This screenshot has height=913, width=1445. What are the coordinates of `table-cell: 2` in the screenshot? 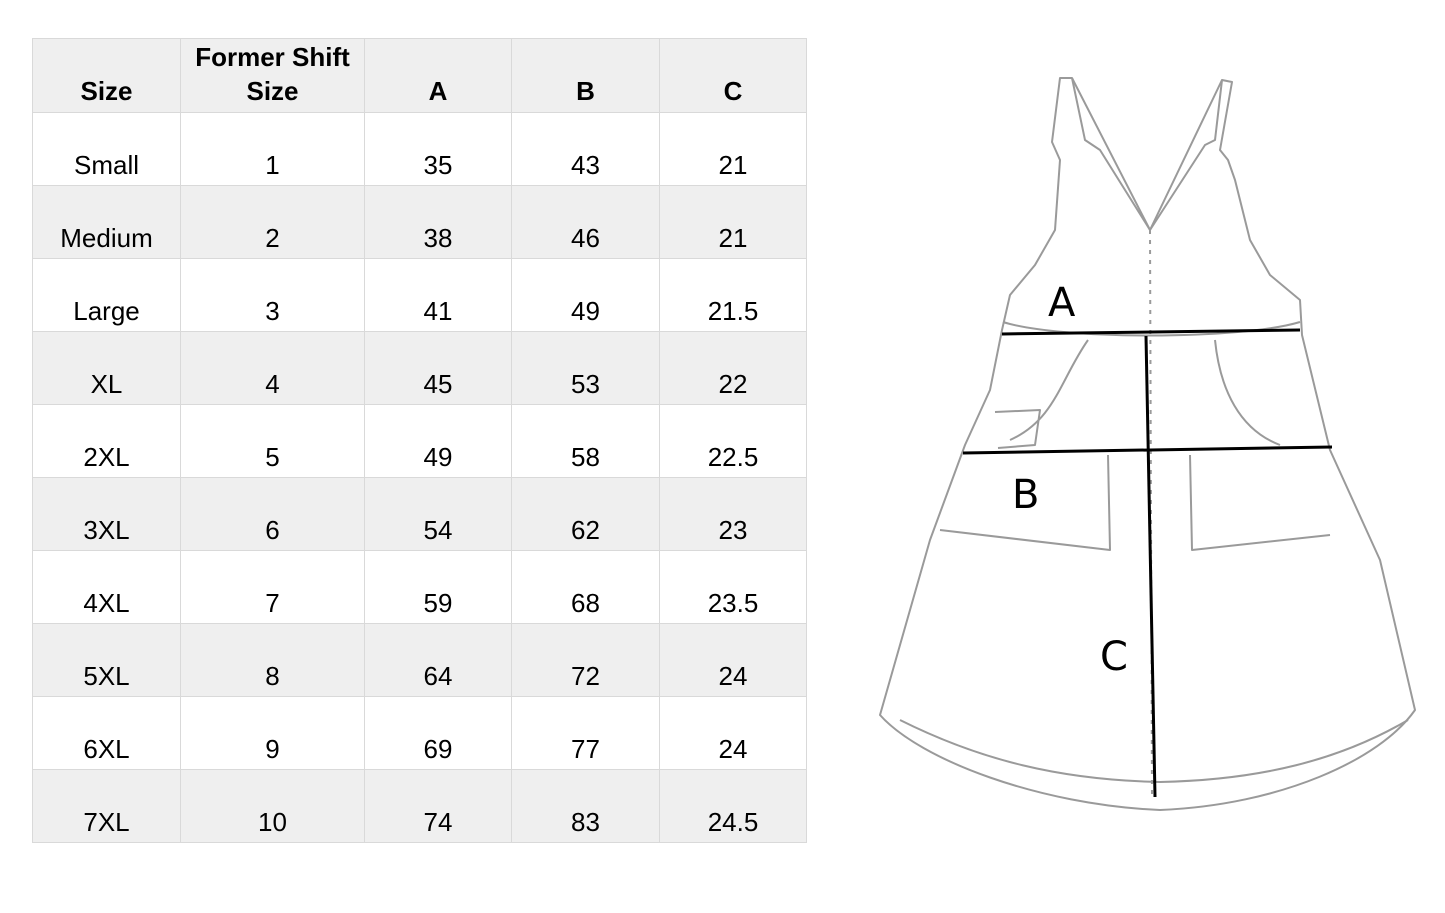 It's located at (272, 222).